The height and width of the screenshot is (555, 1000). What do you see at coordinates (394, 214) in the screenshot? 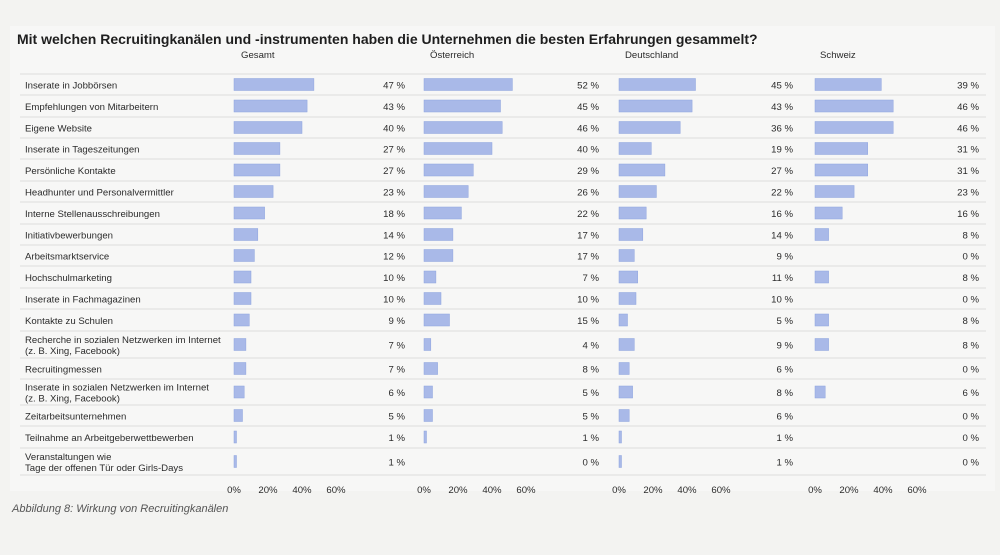
I see `data-label: 18 %` at bounding box center [394, 214].